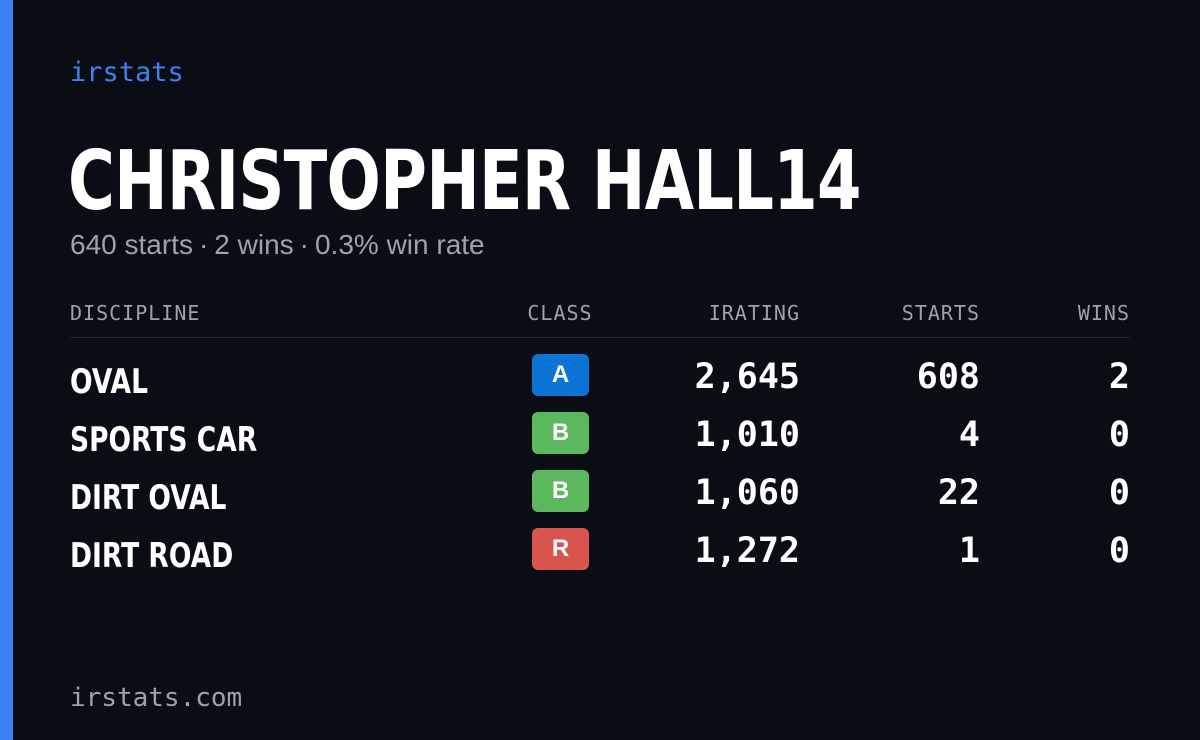  Describe the element at coordinates (560, 549) in the screenshot. I see `license-class-badge: R` at that location.